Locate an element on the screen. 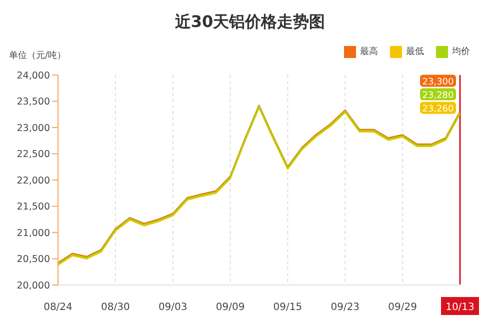  data-label: 23,300 is located at coordinates (438, 82).